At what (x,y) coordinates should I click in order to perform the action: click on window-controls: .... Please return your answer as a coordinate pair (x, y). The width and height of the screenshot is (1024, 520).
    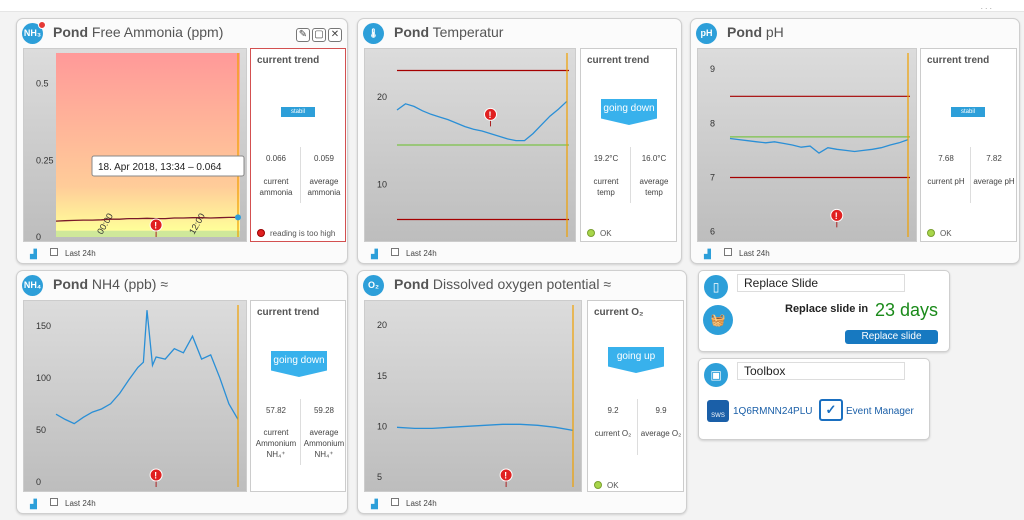
    Looking at the image, I should click on (987, 6).